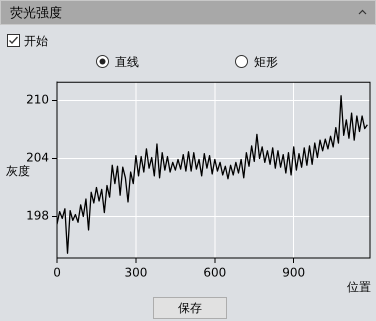 The width and height of the screenshot is (376, 321). What do you see at coordinates (294, 272) in the screenshot?
I see `x-tick-label: 900` at bounding box center [294, 272].